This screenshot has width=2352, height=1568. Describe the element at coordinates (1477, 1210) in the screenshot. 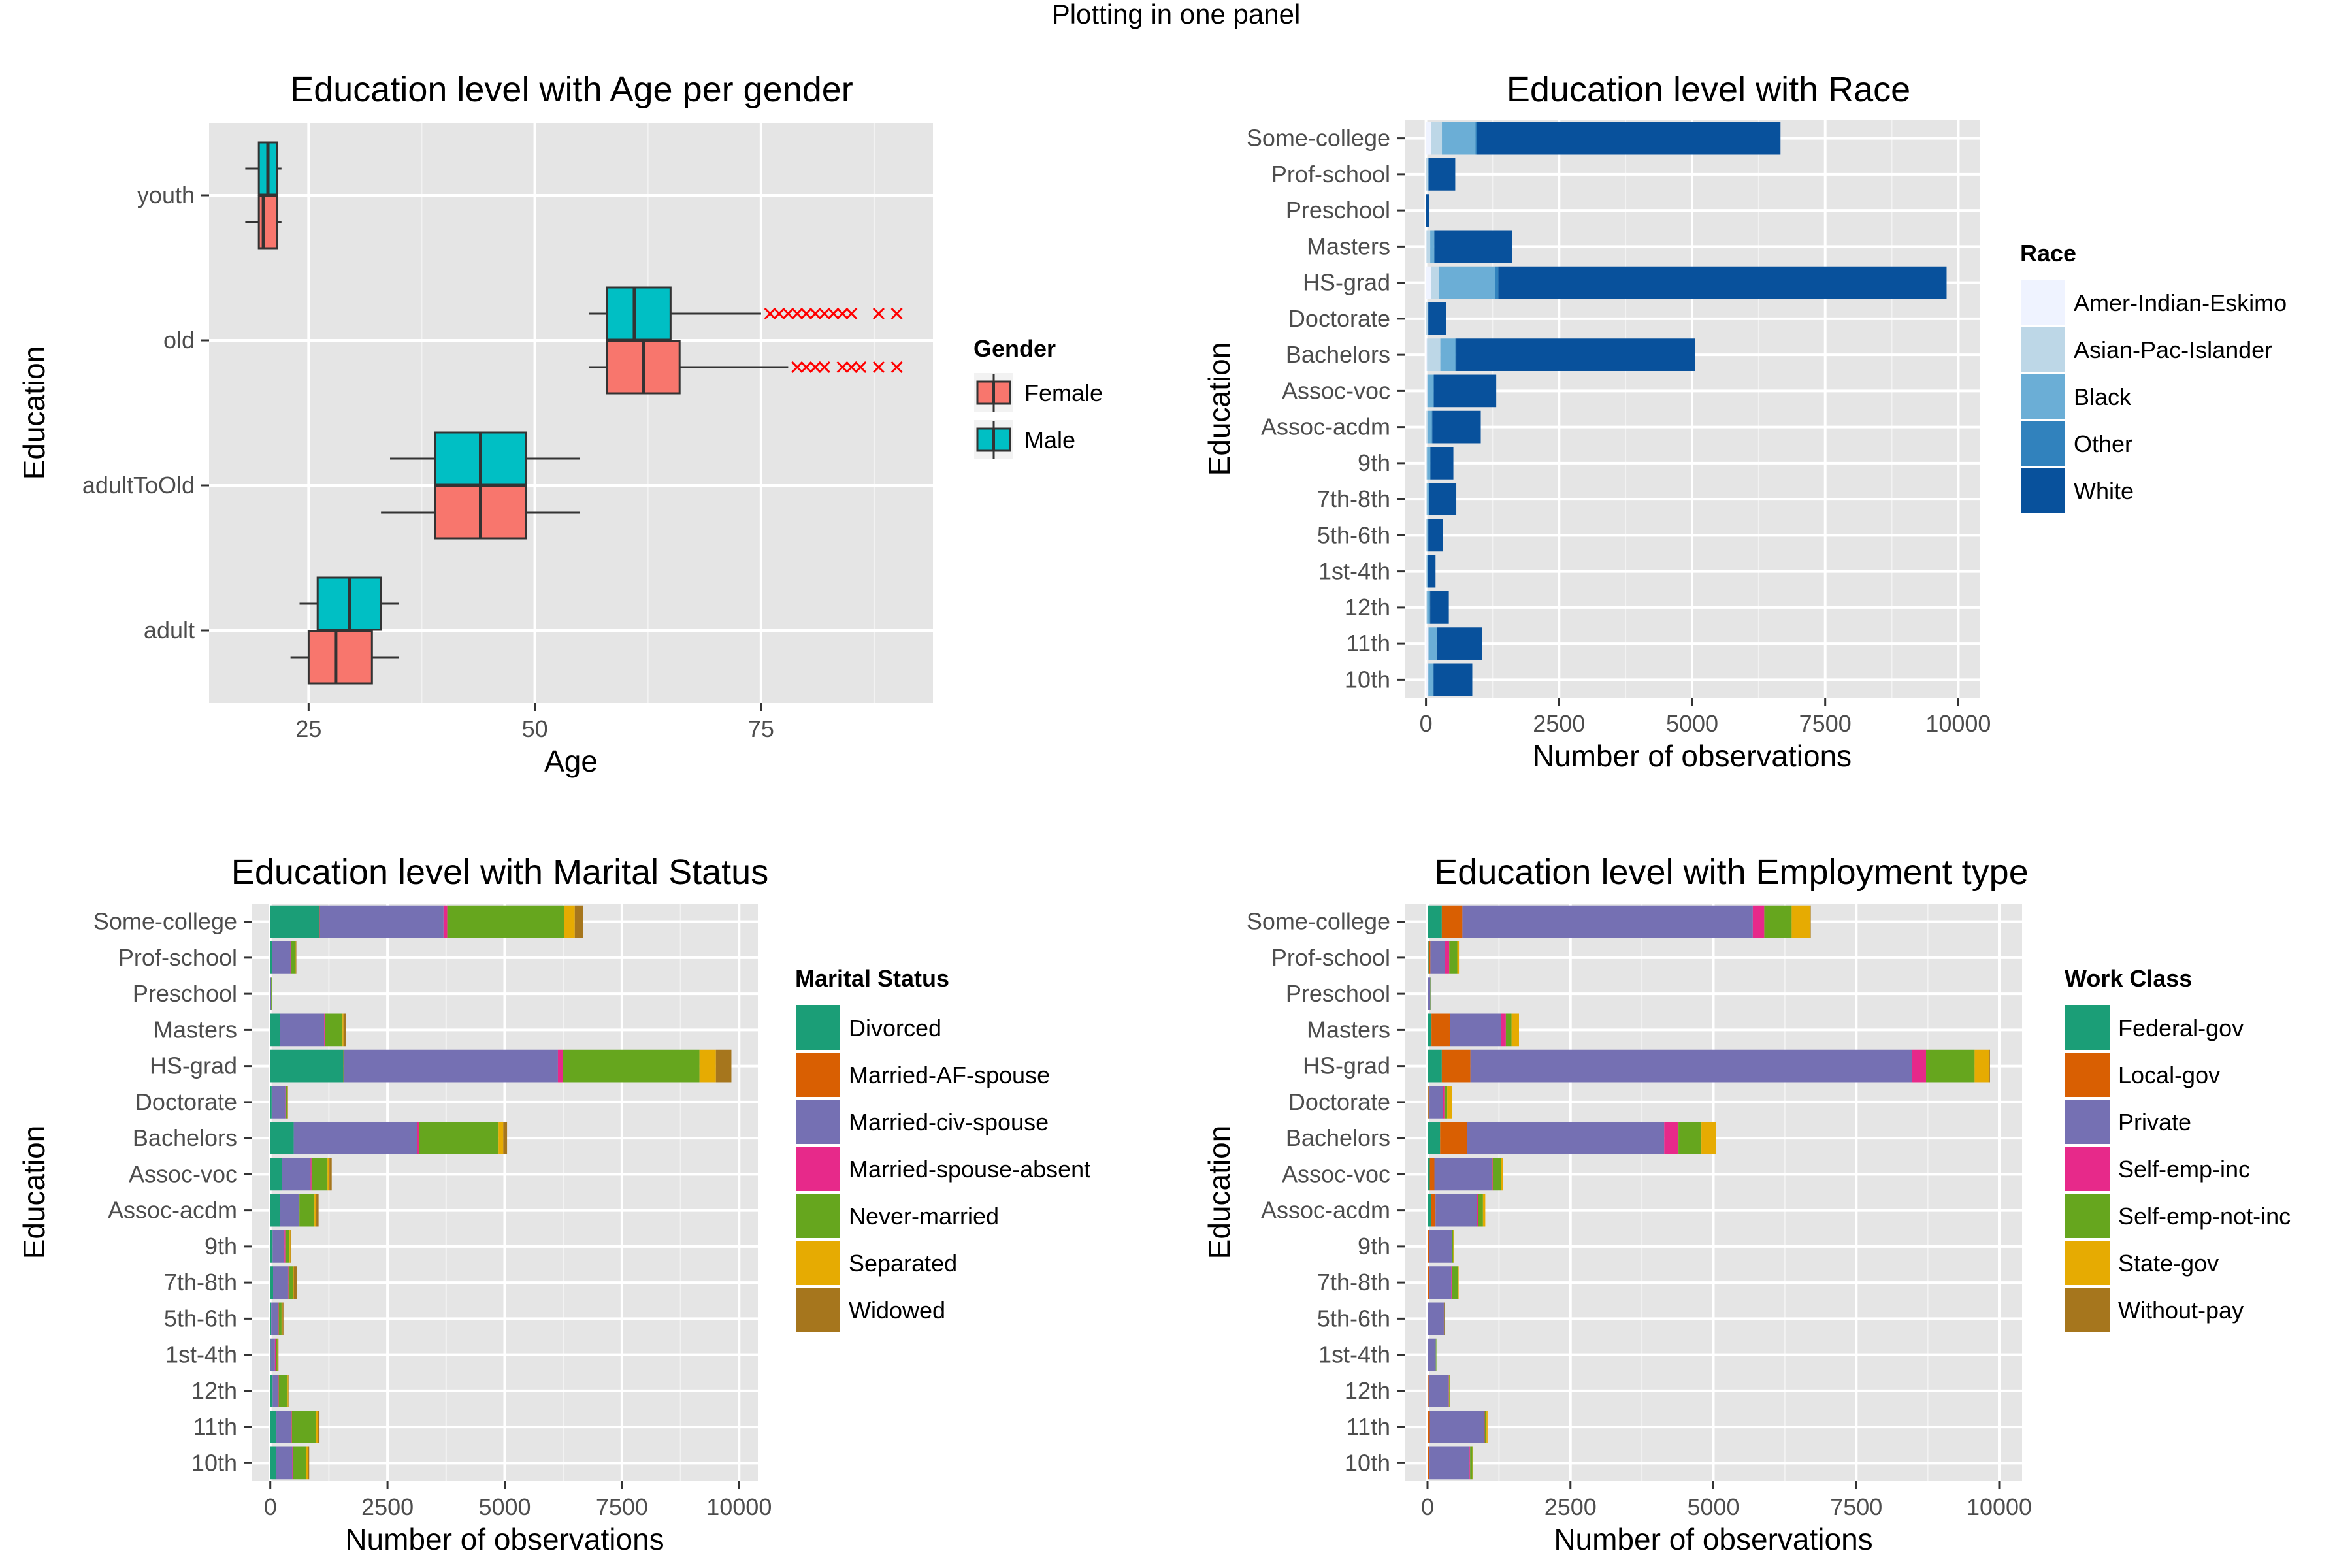

I see `bar-assoc-acdm-self-emp-inc` at that location.